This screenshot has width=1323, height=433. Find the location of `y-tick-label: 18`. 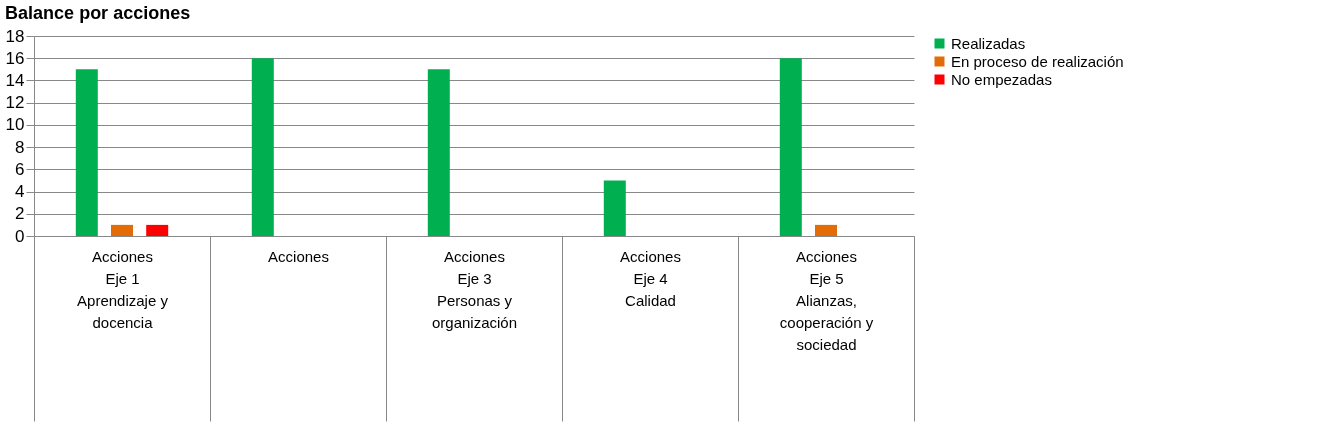

y-tick-label: 18 is located at coordinates (15, 36).